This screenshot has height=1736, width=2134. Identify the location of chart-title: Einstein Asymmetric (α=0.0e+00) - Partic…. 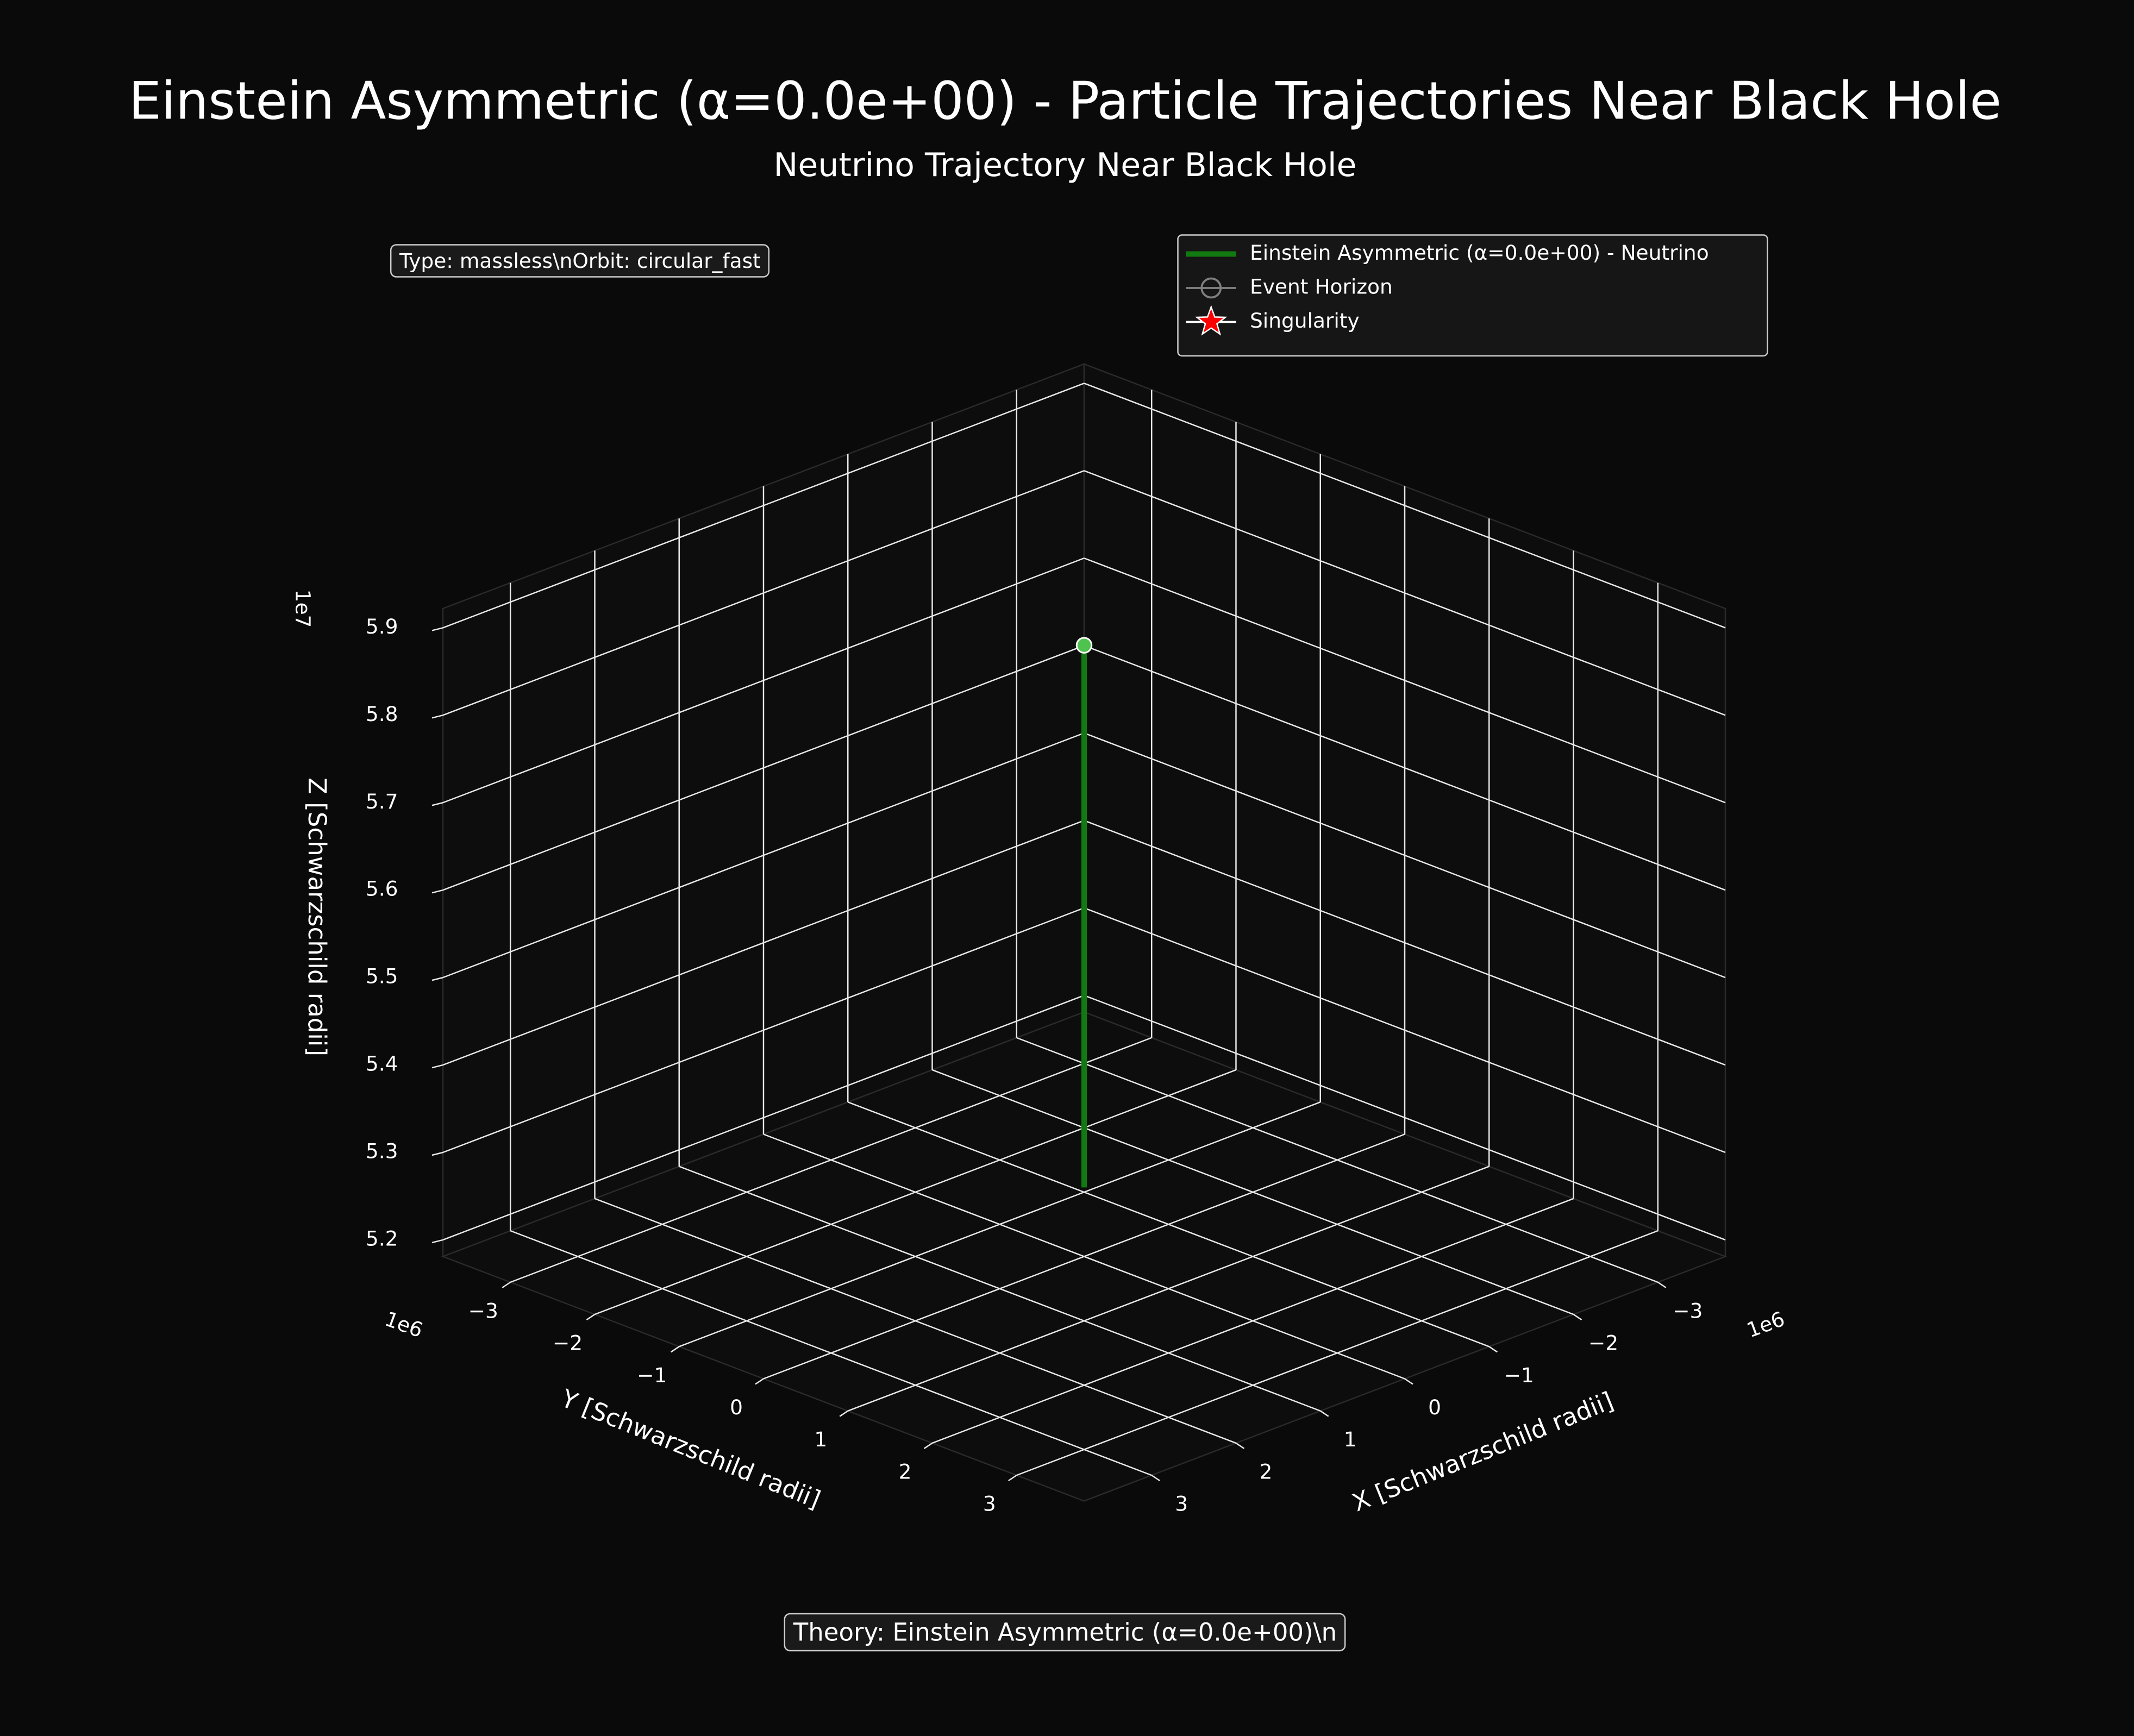
(1065, 101).